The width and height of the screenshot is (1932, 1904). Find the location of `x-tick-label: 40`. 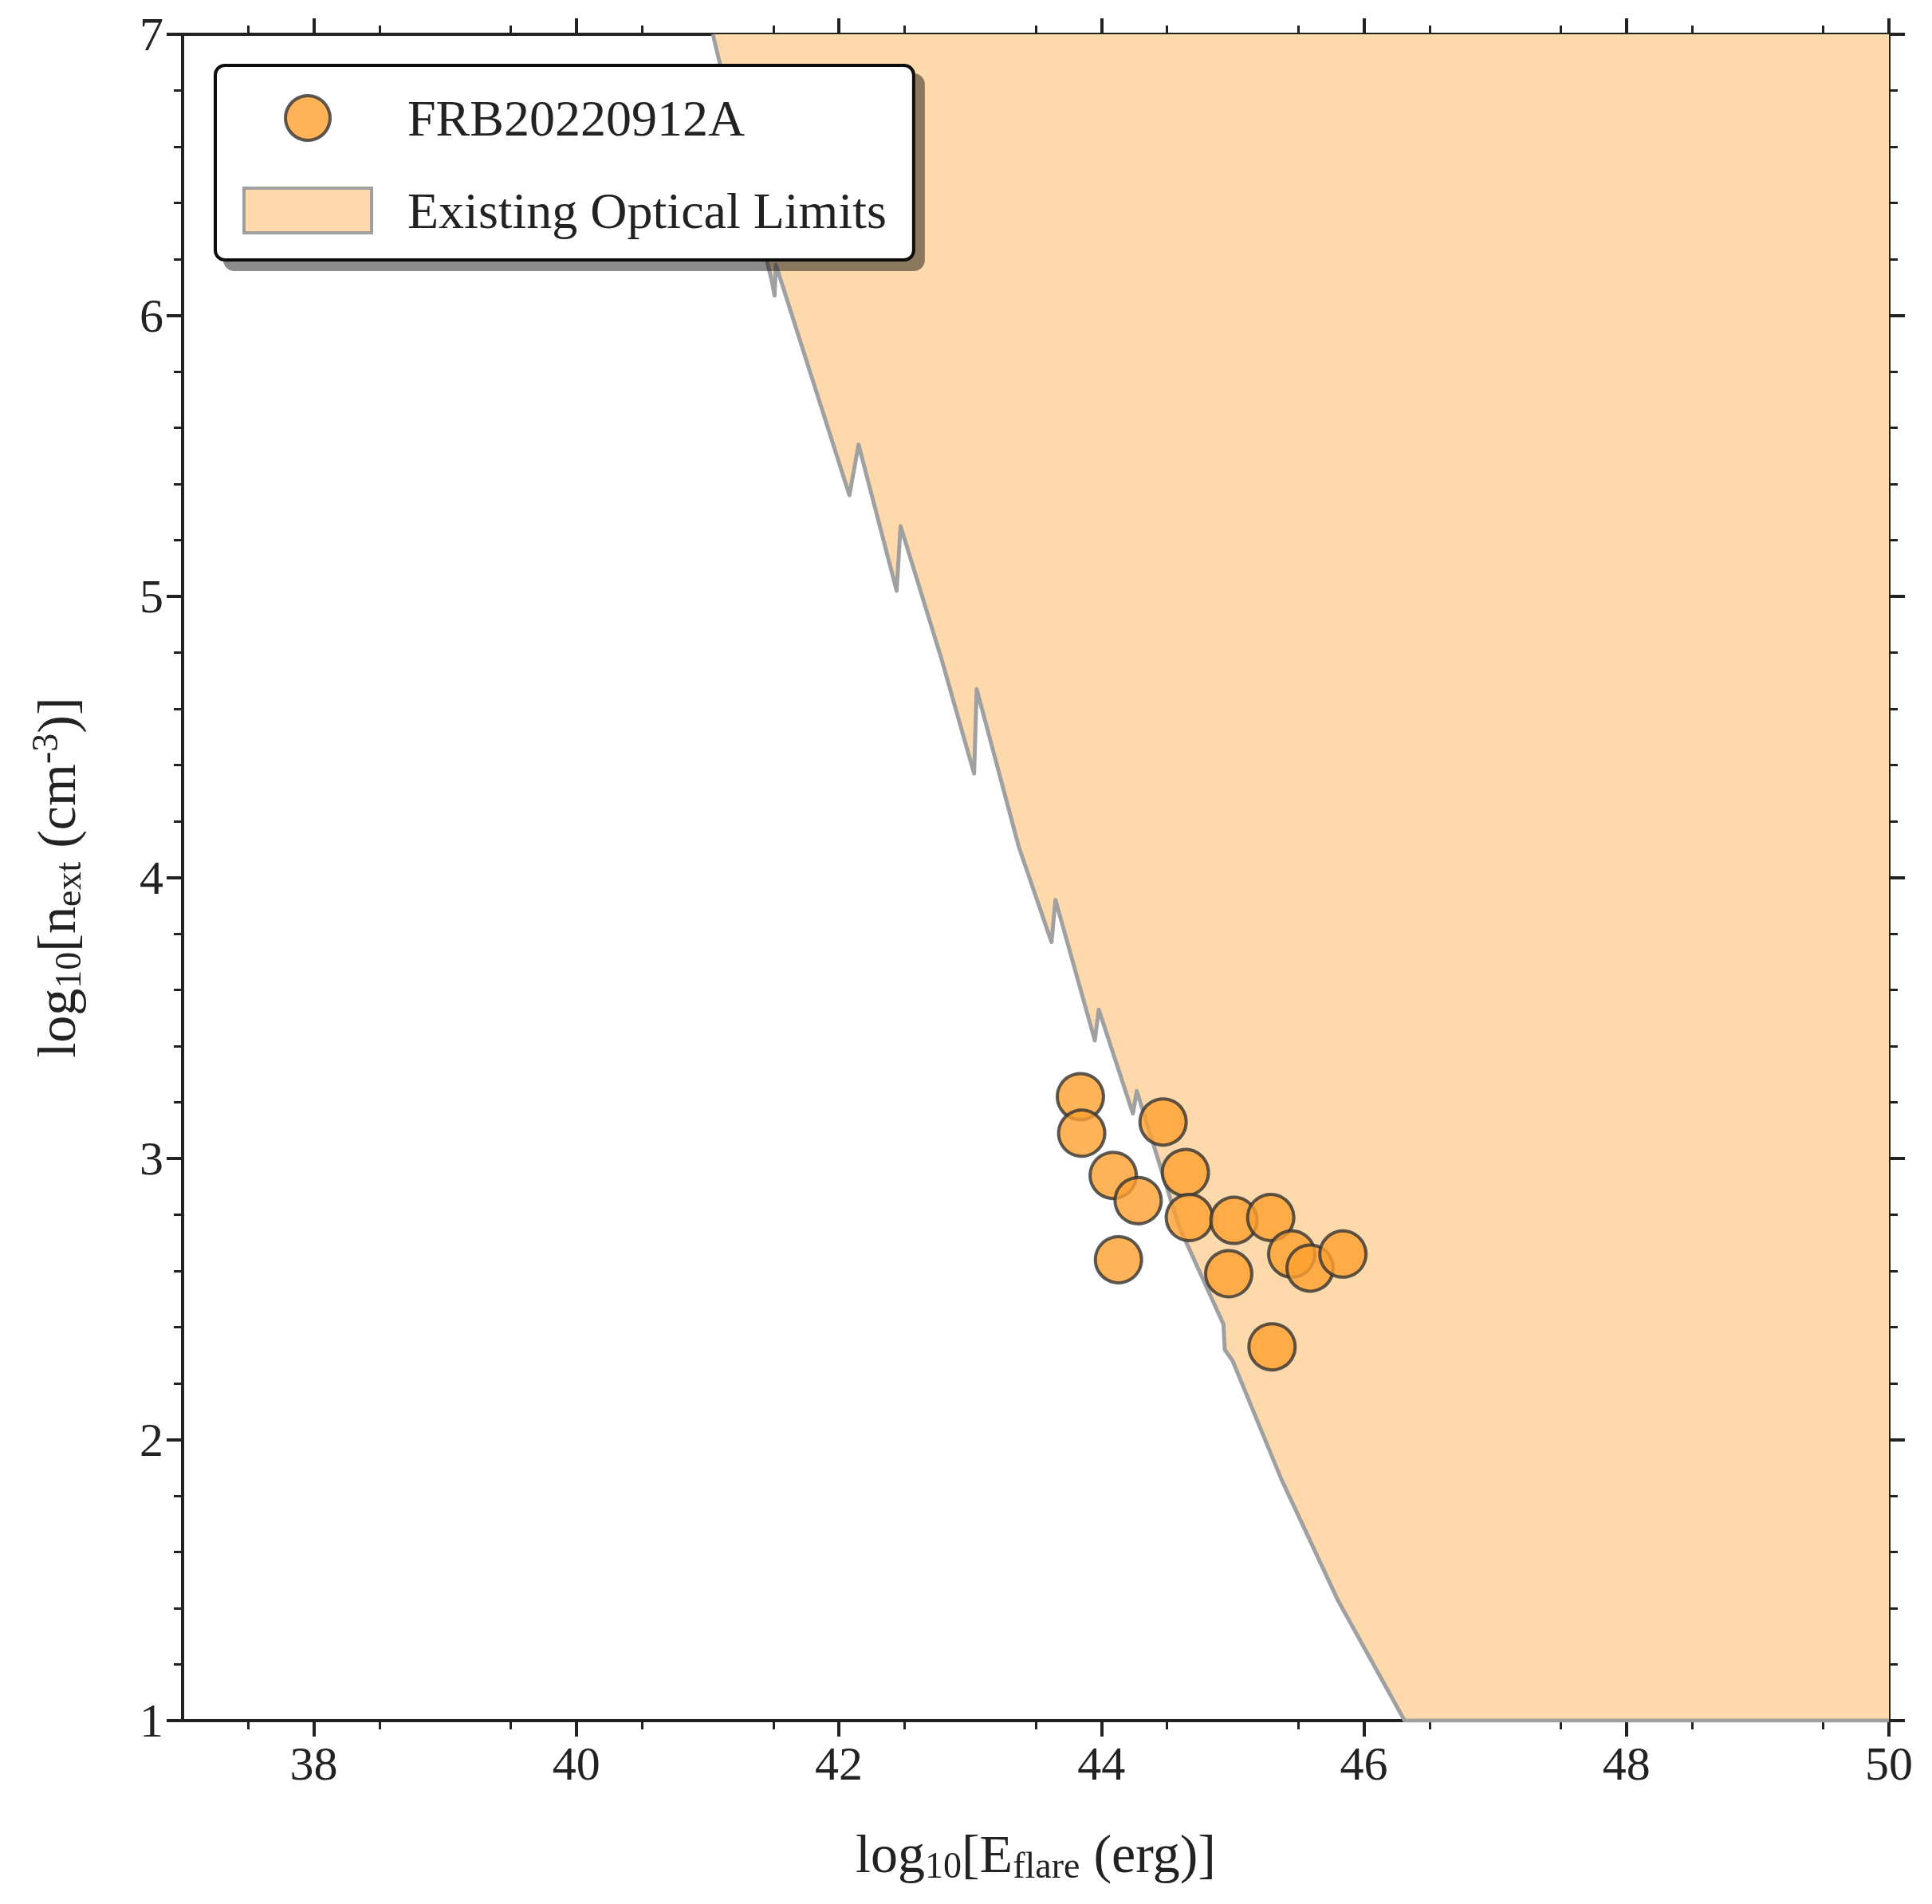

x-tick-label: 40 is located at coordinates (576, 1763).